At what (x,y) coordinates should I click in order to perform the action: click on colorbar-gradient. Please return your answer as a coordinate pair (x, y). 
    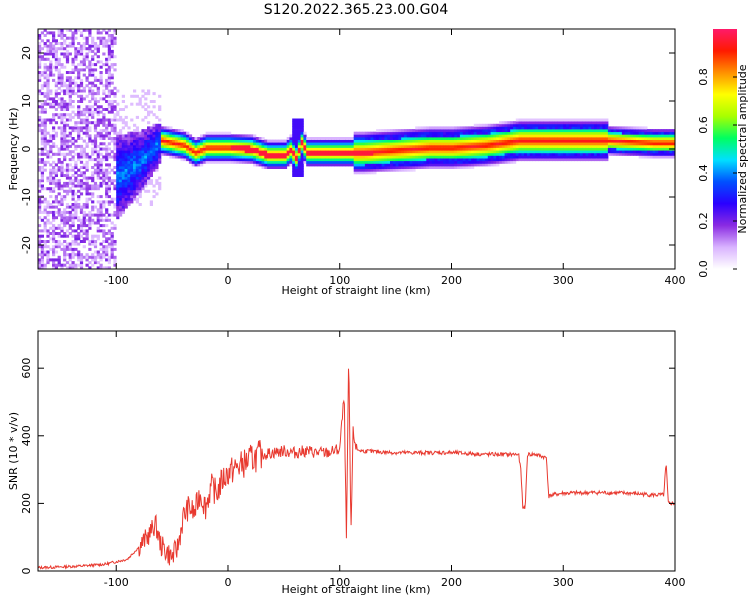
    Looking at the image, I should click on (725, 149).